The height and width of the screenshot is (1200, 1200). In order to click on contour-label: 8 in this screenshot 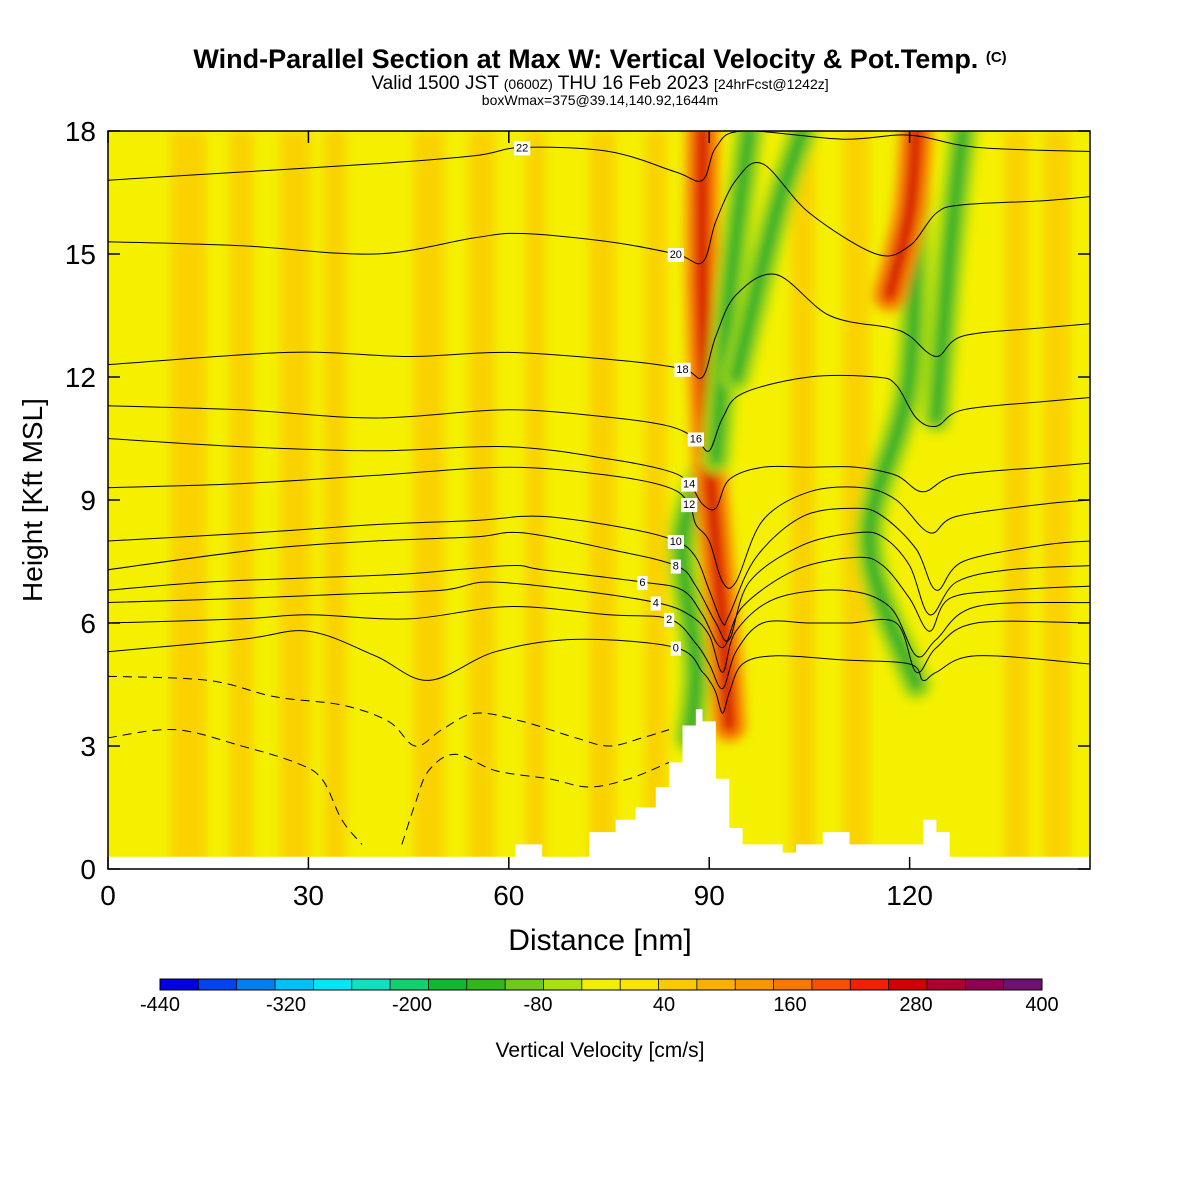, I will do `click(676, 567)`.